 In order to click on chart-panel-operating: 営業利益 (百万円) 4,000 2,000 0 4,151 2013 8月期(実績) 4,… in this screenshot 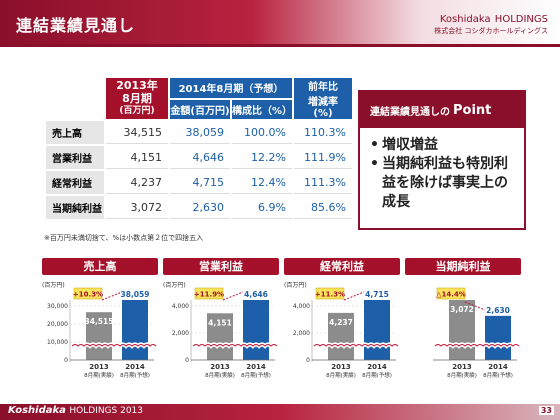, I will do `click(221, 325)`.